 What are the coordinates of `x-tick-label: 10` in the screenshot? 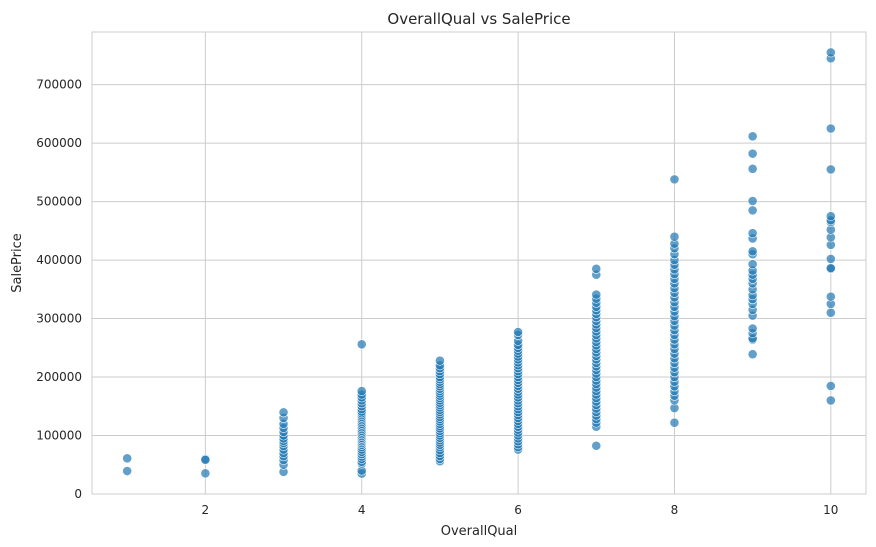 It's located at (830, 510).